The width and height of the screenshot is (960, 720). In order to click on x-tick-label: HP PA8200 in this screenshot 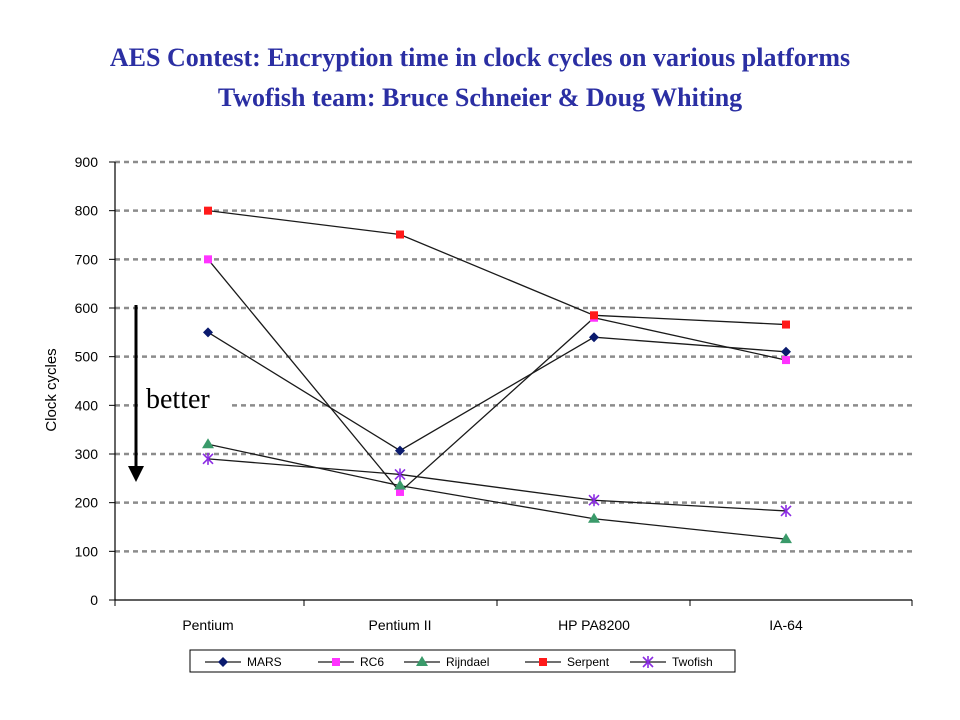, I will do `click(594, 625)`.